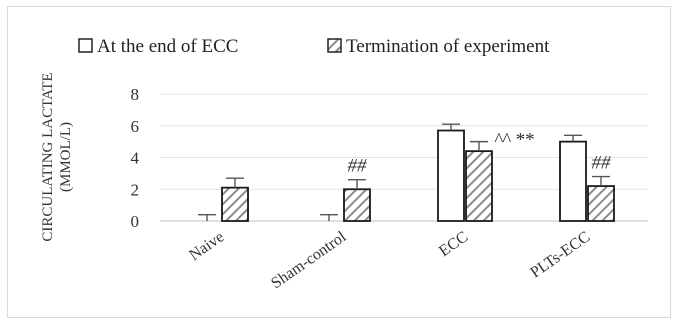 This screenshot has height=325, width=680. I want to click on category-label-sham-control: Sham-control, so click(309, 260).